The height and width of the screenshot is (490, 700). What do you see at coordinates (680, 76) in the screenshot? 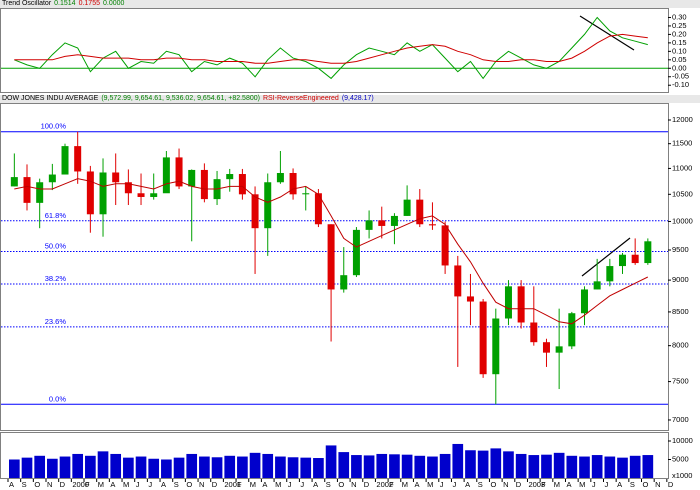
I see `y-tick-label: -0.05` at bounding box center [680, 76].